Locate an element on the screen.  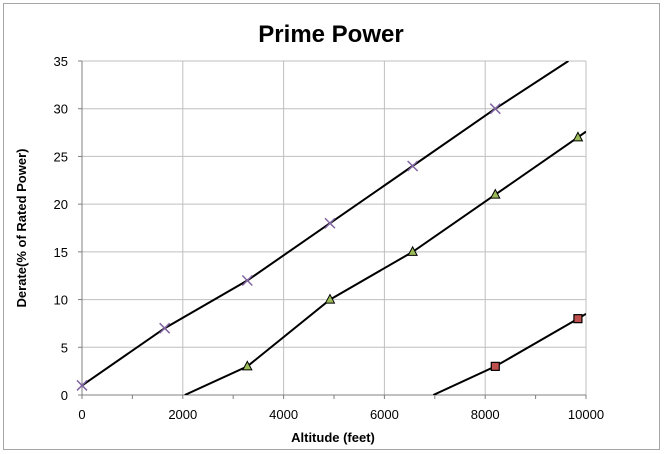
series-3-line is located at coordinates (509, 354).